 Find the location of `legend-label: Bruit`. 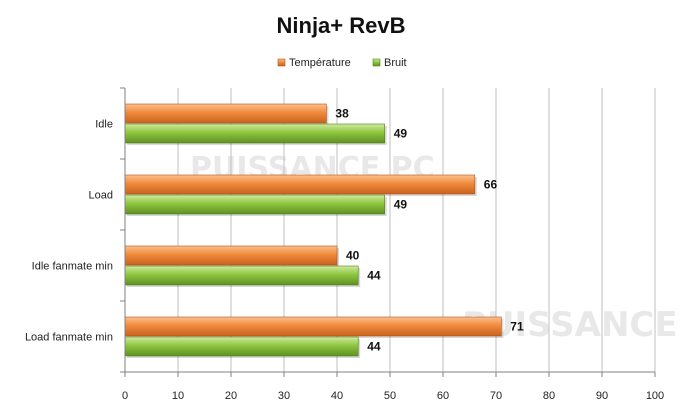

legend-label: Bruit is located at coordinates (395, 63).